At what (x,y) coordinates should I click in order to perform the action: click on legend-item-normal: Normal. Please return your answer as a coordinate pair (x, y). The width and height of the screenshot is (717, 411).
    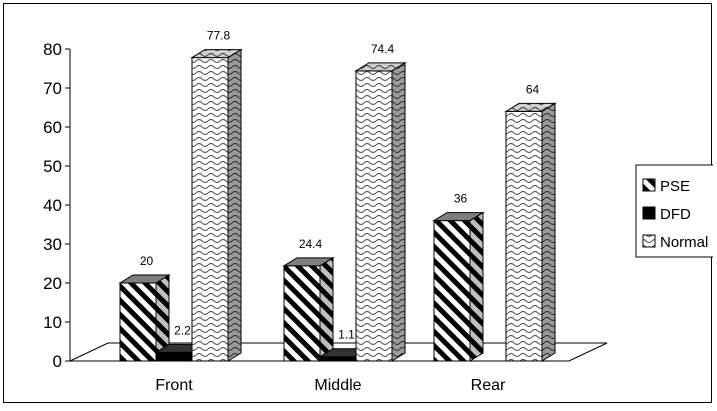
    Looking at the image, I should click on (675, 242).